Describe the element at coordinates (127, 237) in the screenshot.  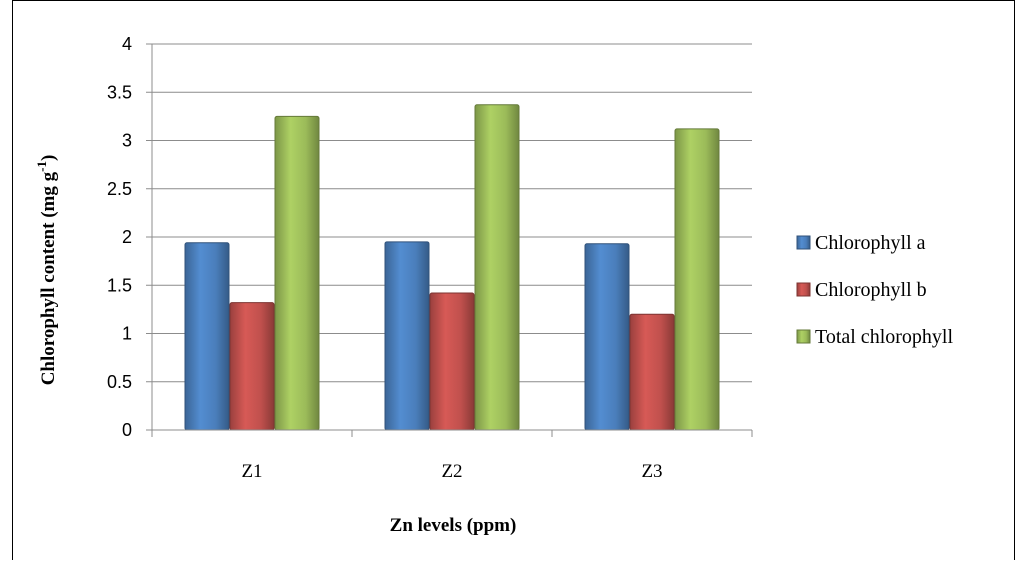
I see `y-tick-label: 2` at that location.